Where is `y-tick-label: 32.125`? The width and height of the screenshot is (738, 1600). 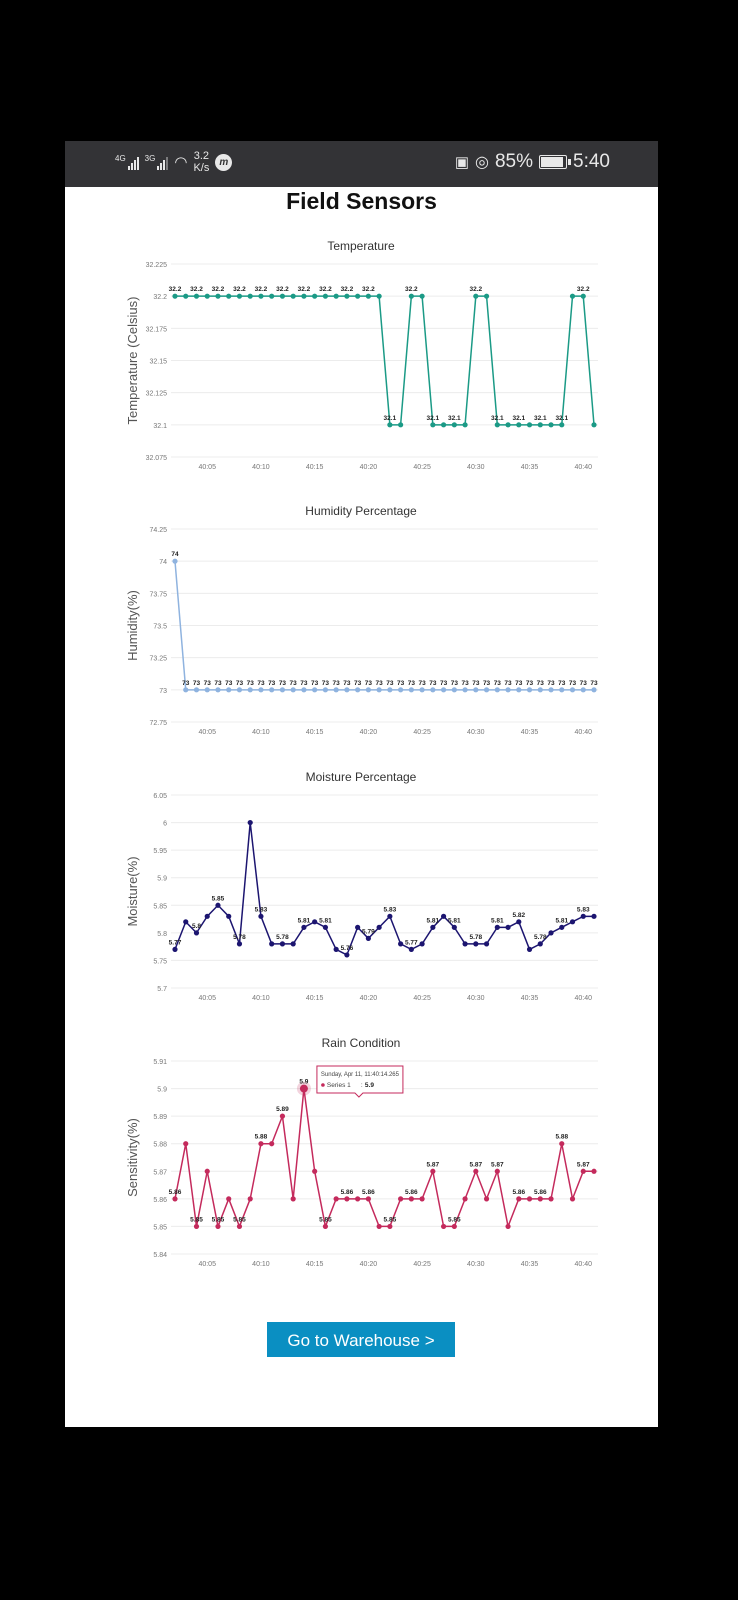 y-tick-label: 32.125 is located at coordinates (157, 394).